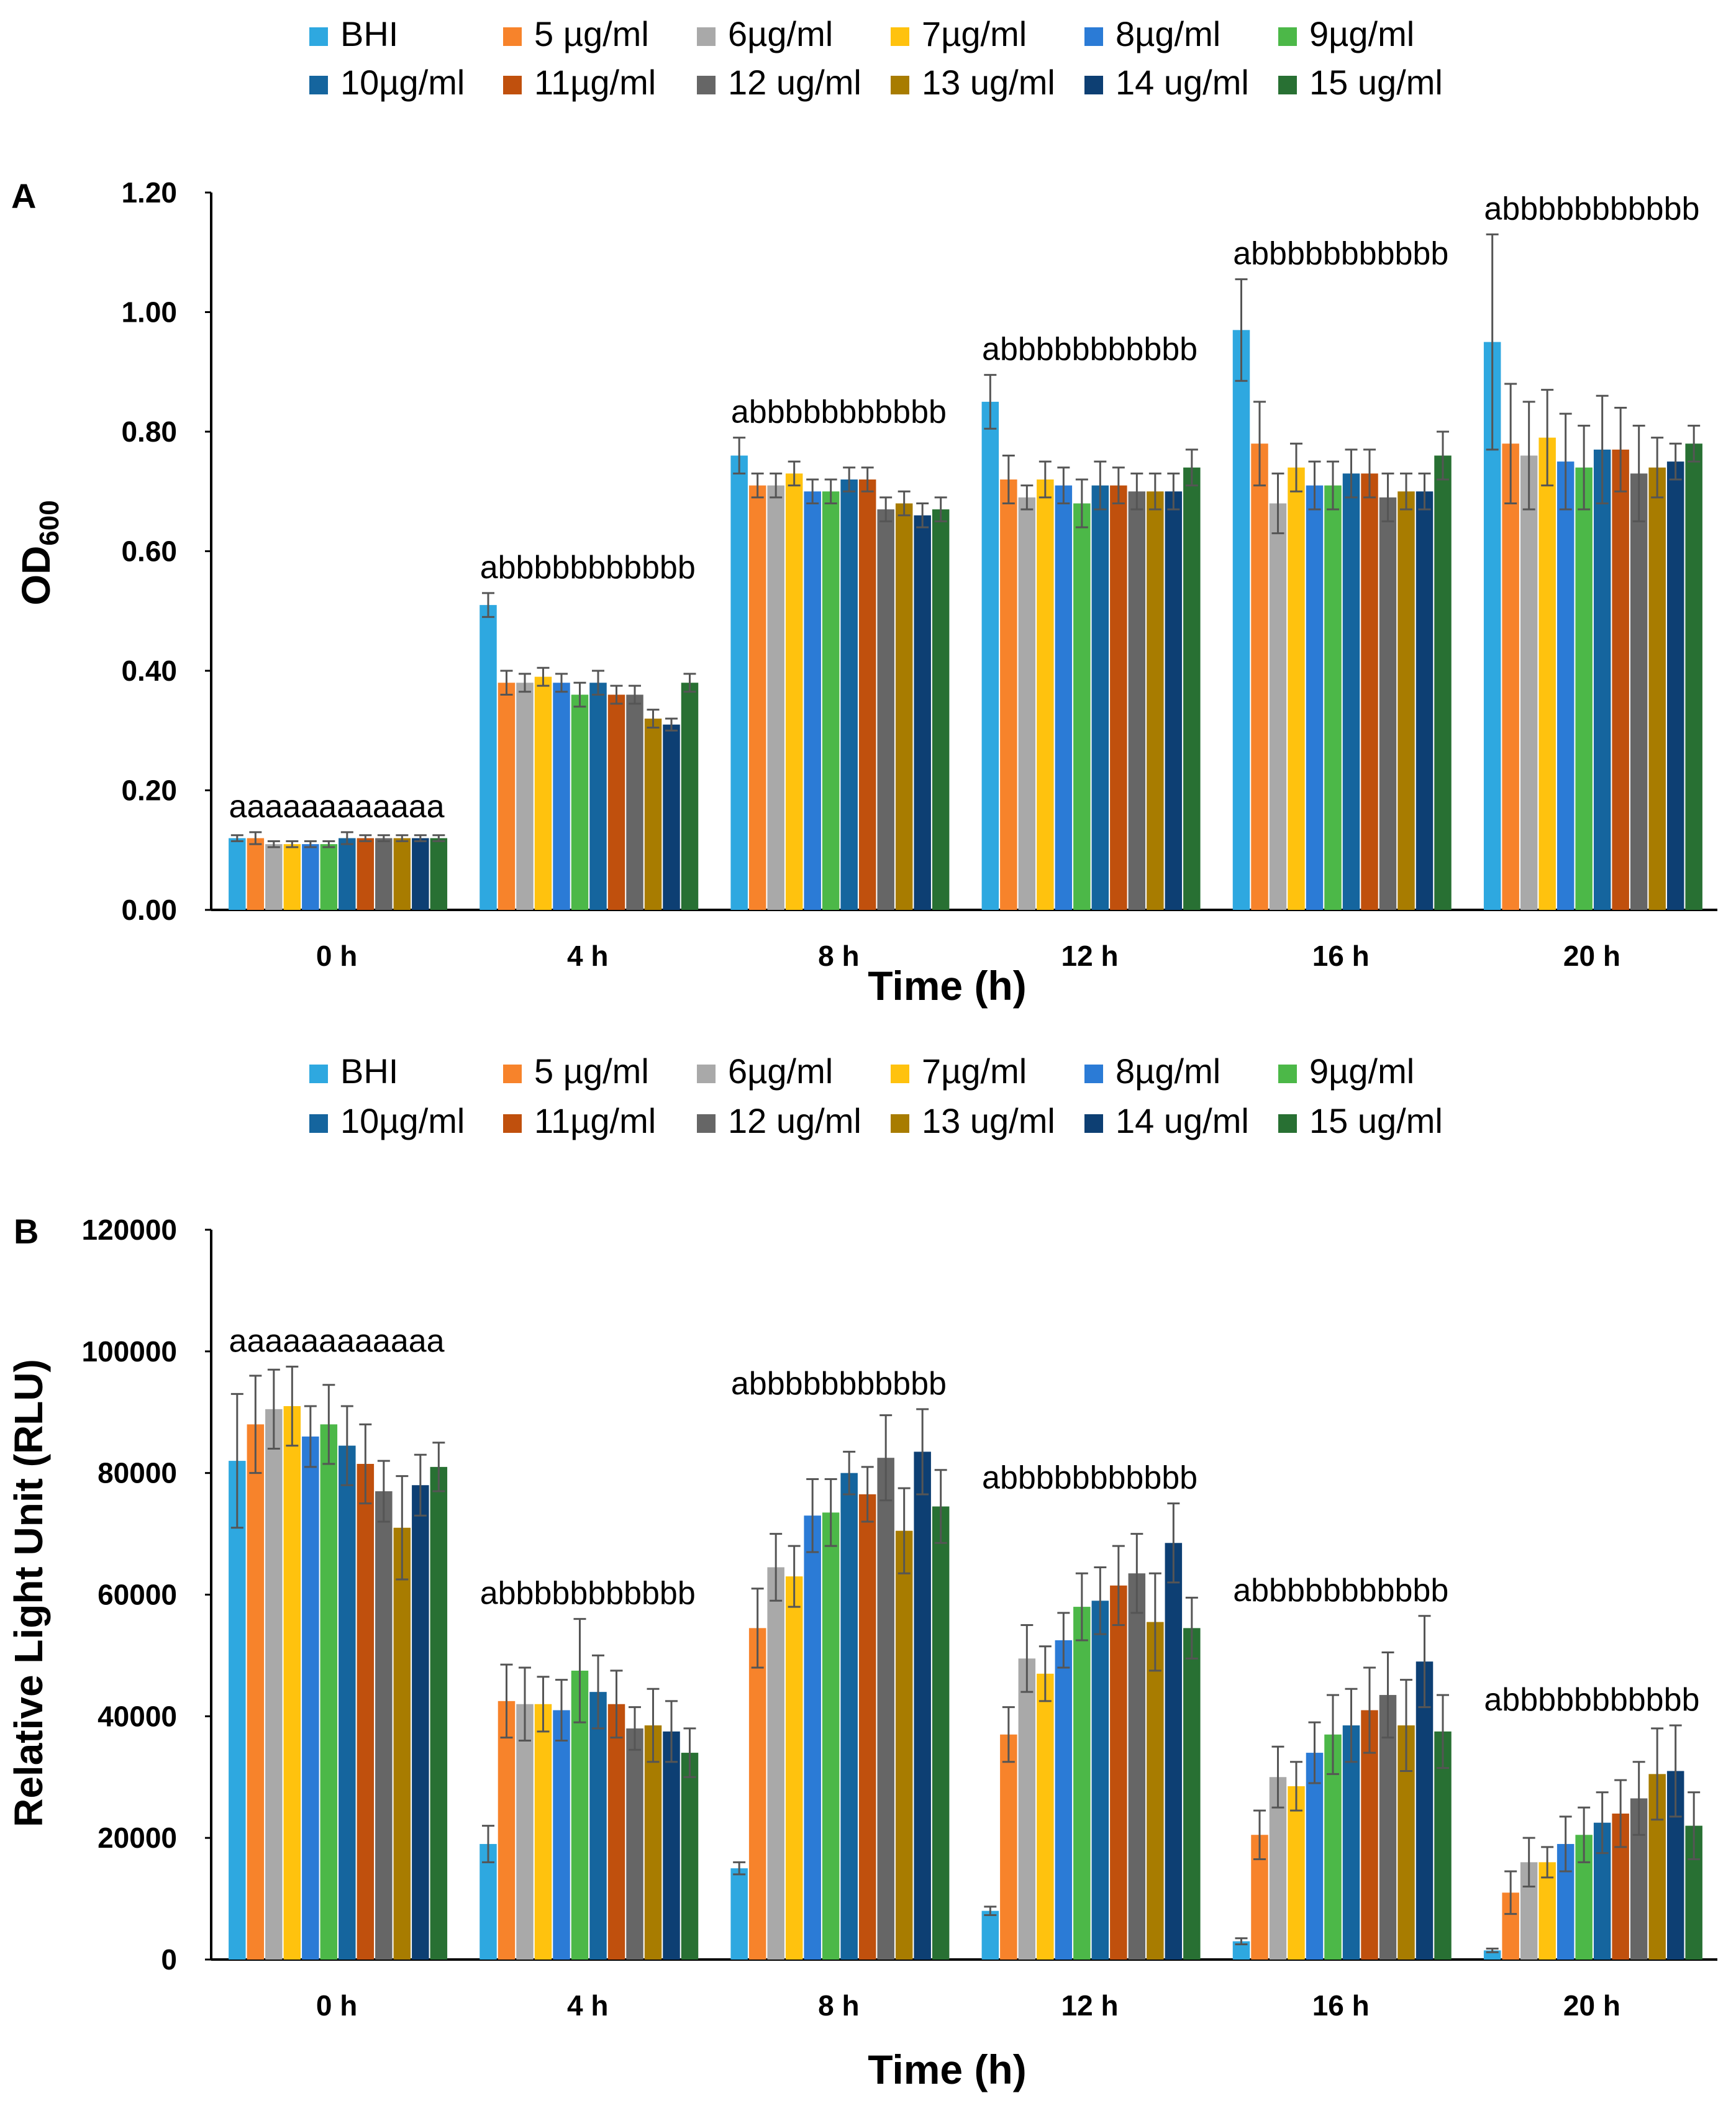 The height and width of the screenshot is (2103, 1736). What do you see at coordinates (947, 986) in the screenshot?
I see `x-axis-title: Time (h)` at bounding box center [947, 986].